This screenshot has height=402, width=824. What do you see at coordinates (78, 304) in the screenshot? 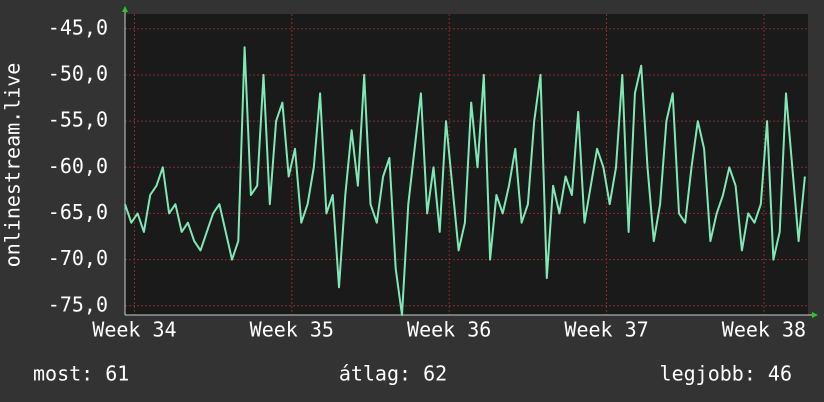
I see `y-tick-label: -75,0` at bounding box center [78, 304].